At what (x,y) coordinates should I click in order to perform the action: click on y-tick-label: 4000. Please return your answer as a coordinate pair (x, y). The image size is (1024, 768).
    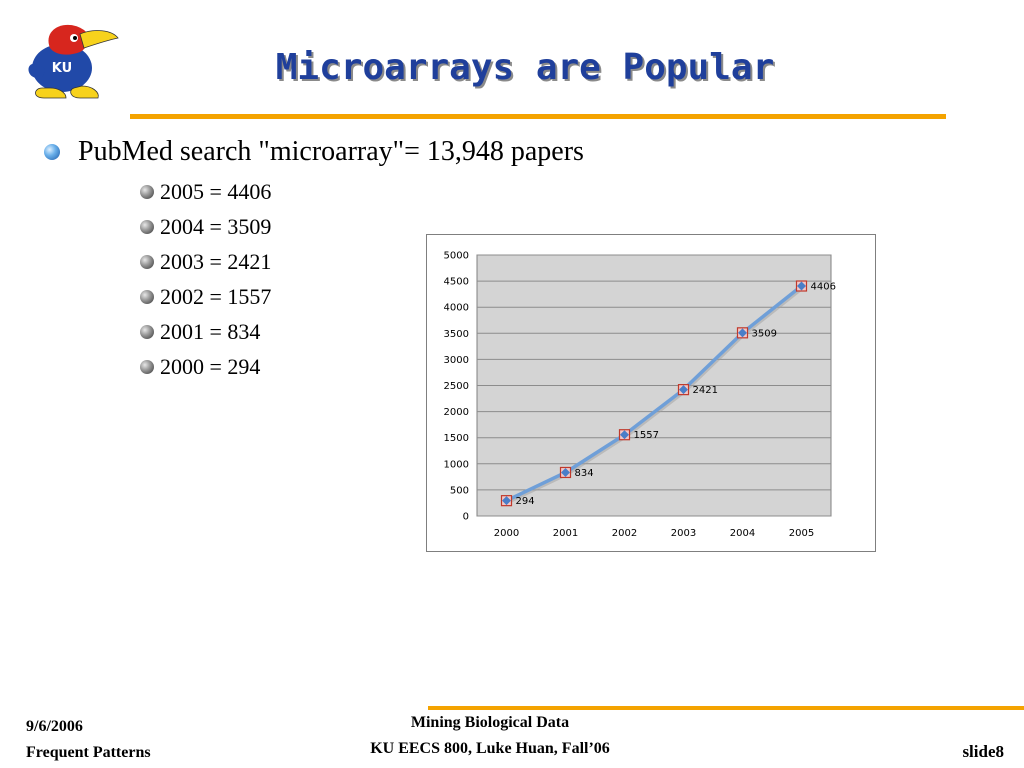
    Looking at the image, I should click on (456, 308).